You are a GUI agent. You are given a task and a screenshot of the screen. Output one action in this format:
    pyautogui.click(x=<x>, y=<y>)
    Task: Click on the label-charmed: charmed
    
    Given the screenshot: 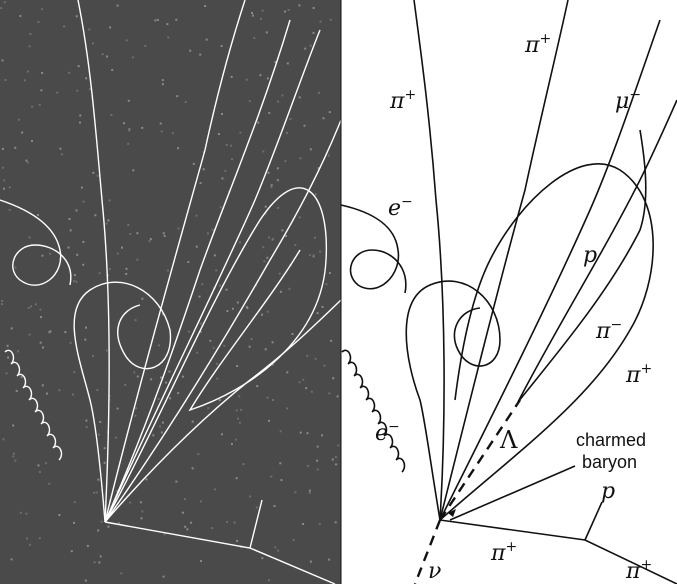 What is the action you would take?
    pyautogui.click(x=611, y=440)
    